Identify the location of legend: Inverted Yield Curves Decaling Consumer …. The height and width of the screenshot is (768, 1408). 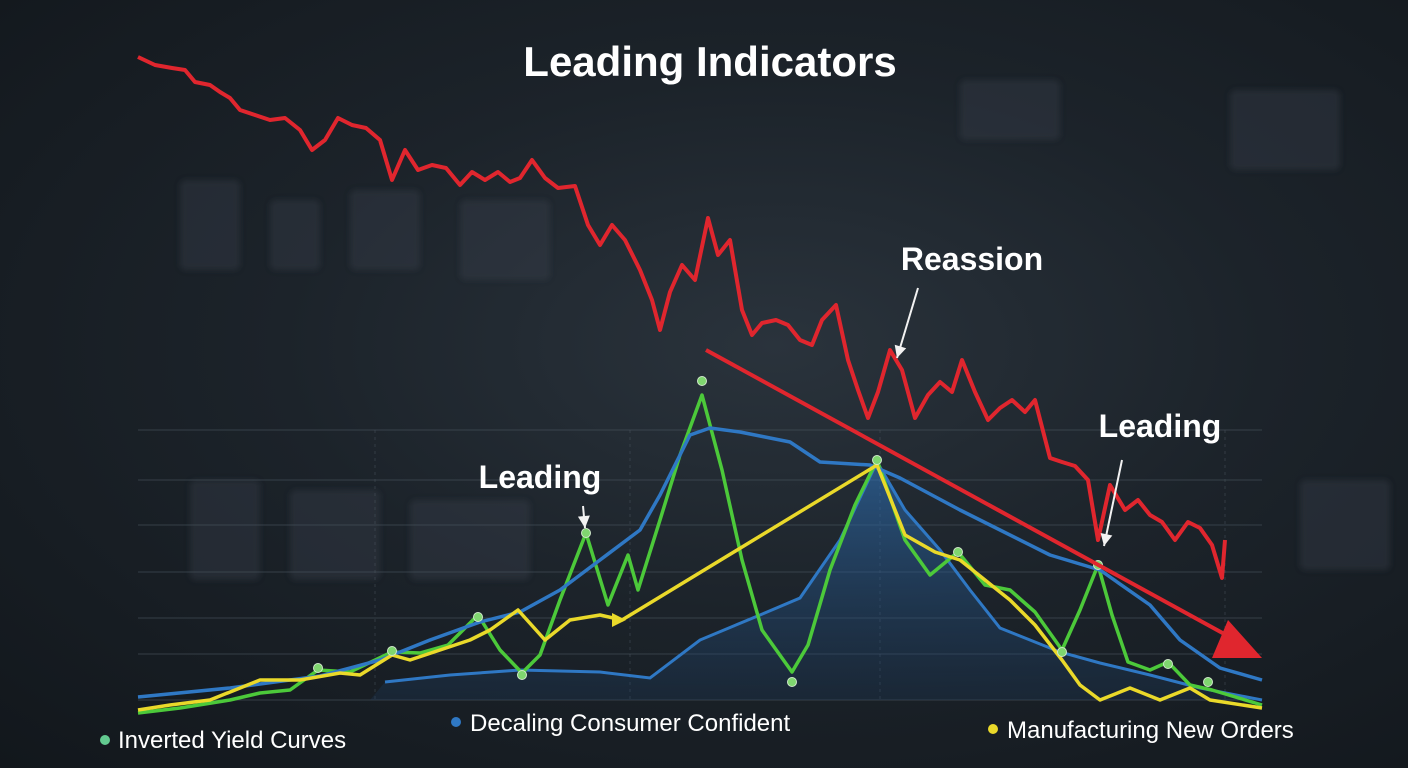
(697, 732).